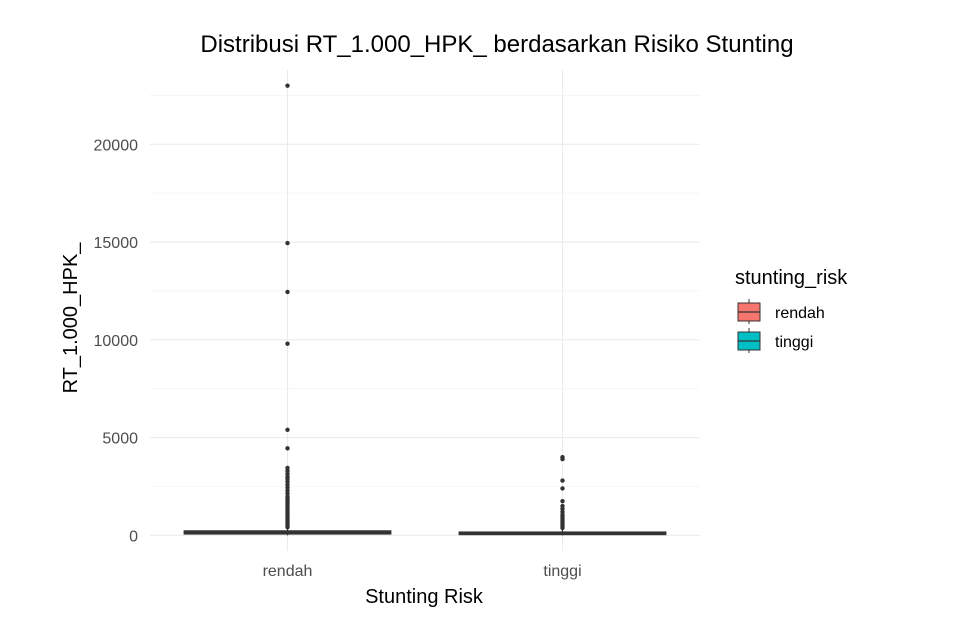  I want to click on y-tick-label: 5000, so click(120, 439).